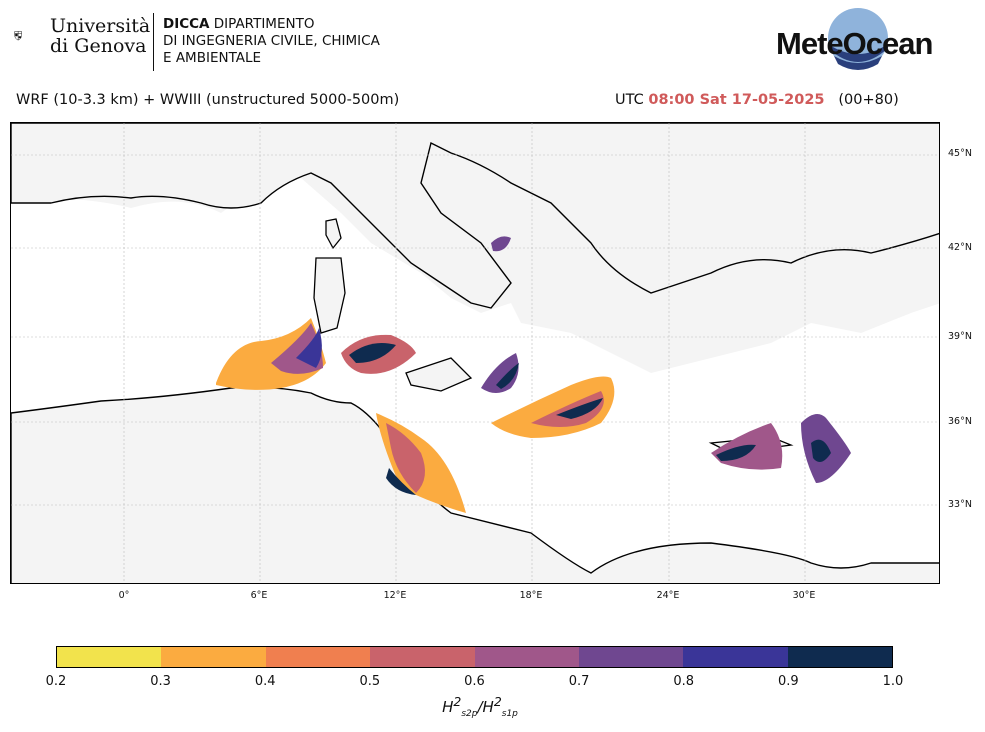 This screenshot has width=985, height=732. What do you see at coordinates (212, 58) in the screenshot?
I see `department-line3: E AMBIENTALE` at bounding box center [212, 58].